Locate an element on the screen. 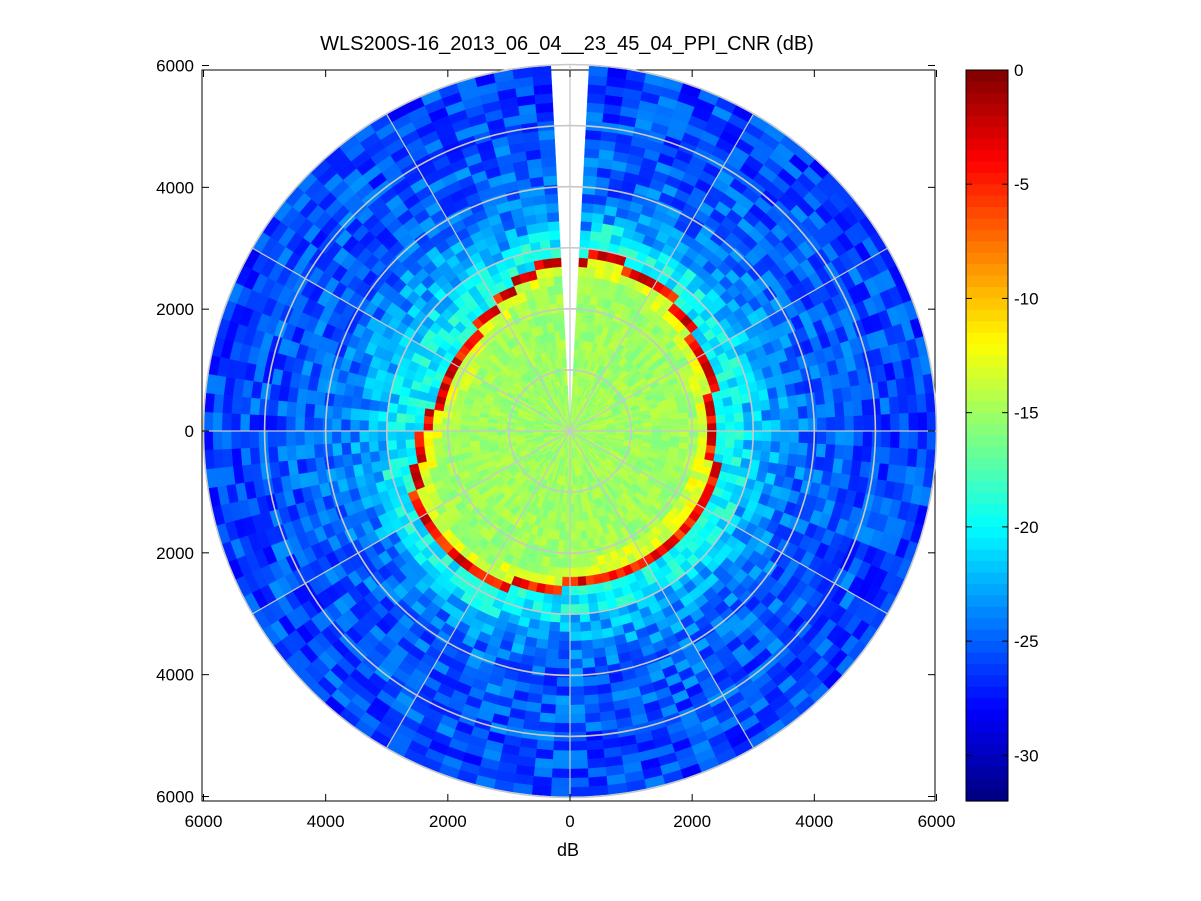 The image size is (1201, 901). colorbar: 0-5-10-15-20-25-30 is located at coordinates (1002, 431).